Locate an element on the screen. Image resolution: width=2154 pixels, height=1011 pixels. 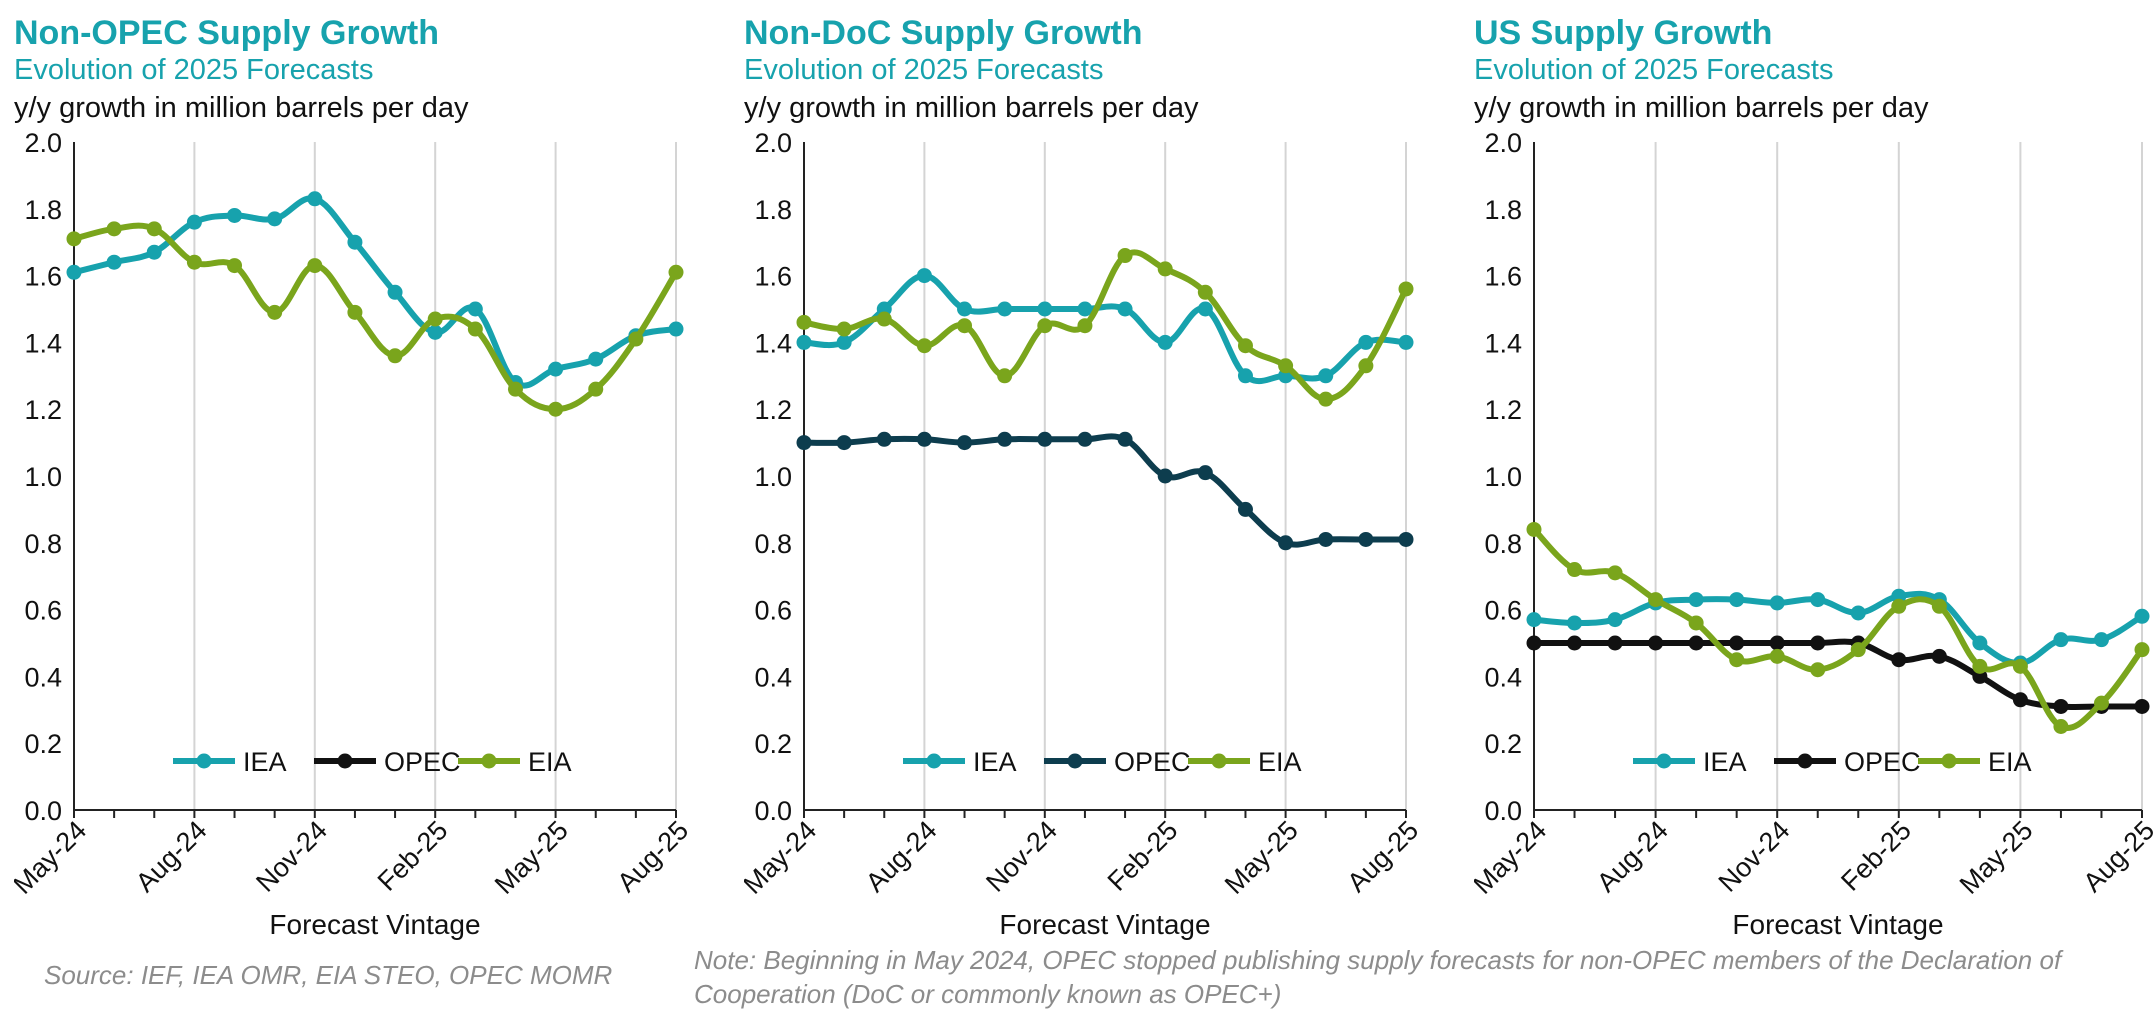
x-axis-title: Forecast Vintage is located at coordinates (1104, 924).